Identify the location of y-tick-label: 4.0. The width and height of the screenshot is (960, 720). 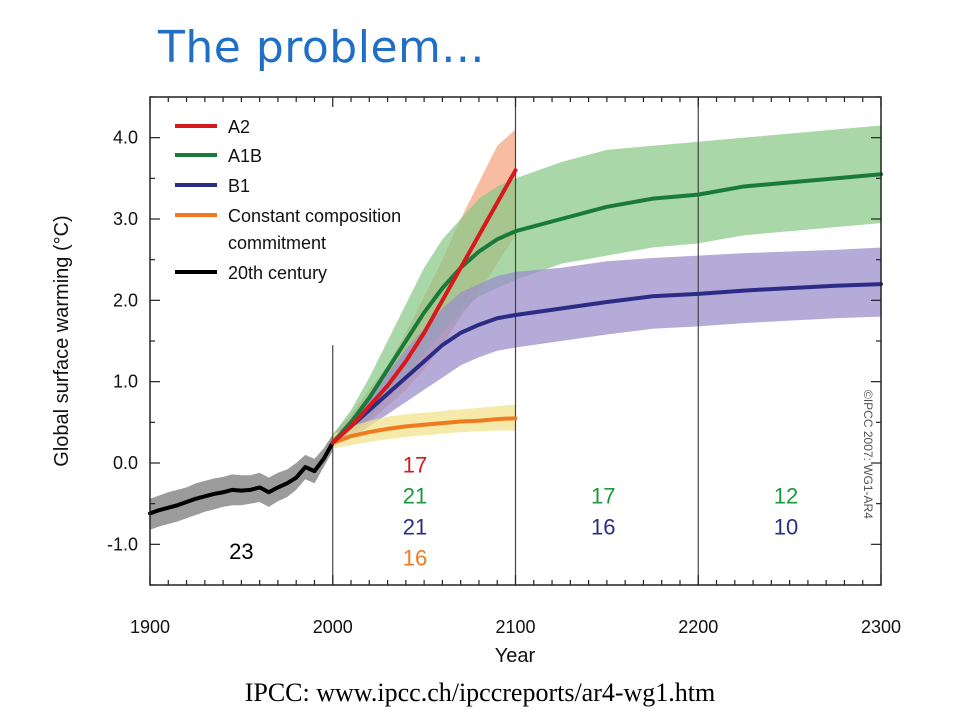
(125, 138).